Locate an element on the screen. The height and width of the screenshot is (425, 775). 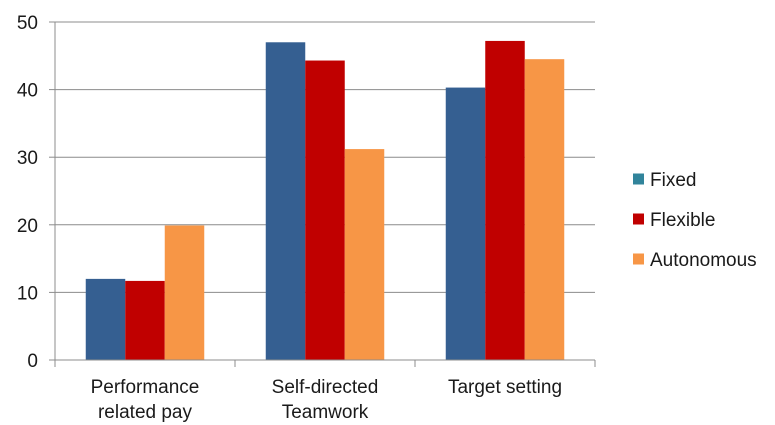
y-tick-label: 50 is located at coordinates (27, 23).